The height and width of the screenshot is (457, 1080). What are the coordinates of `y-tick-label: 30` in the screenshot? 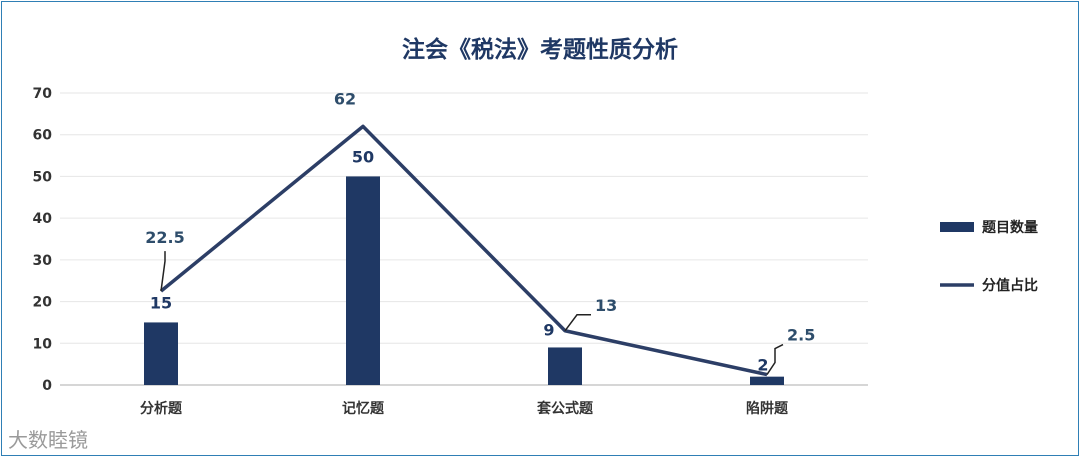 It's located at (43, 261).